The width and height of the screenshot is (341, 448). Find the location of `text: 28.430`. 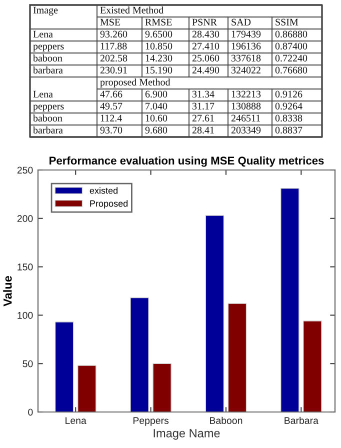

text: 28.430 is located at coordinates (206, 34).